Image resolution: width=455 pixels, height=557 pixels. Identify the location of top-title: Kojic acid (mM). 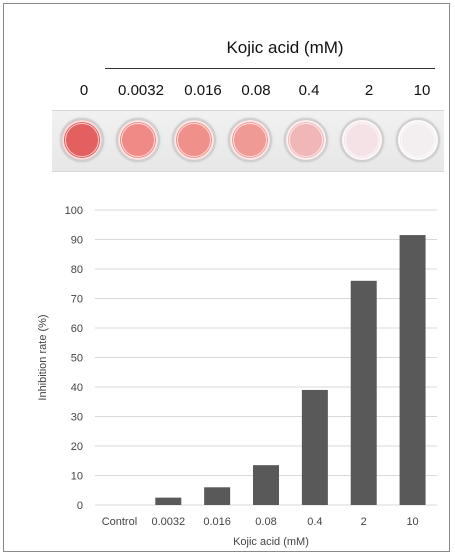
(285, 47).